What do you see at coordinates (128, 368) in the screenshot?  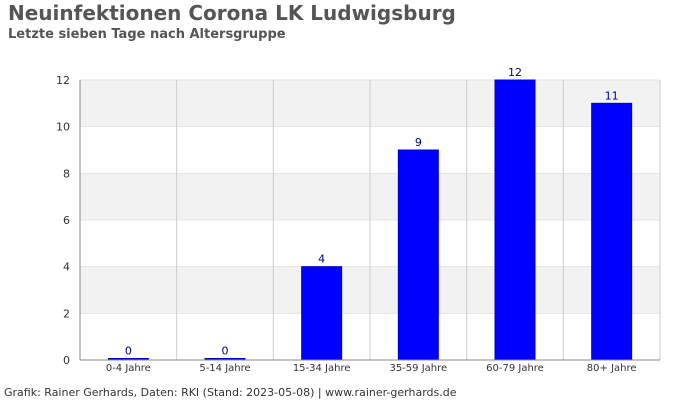 I see `x-tick-label: 0-4 Jahre` at bounding box center [128, 368].